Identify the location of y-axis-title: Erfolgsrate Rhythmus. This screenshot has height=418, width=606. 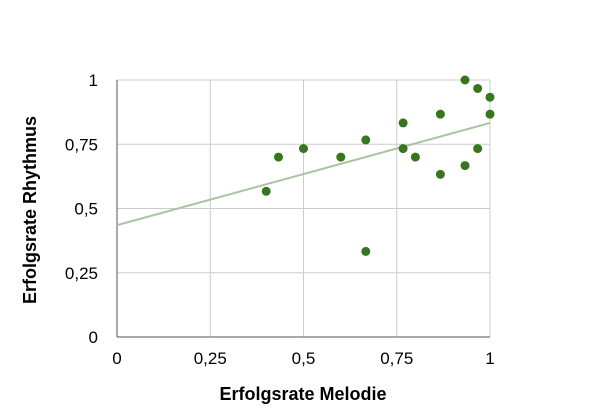
(30, 210).